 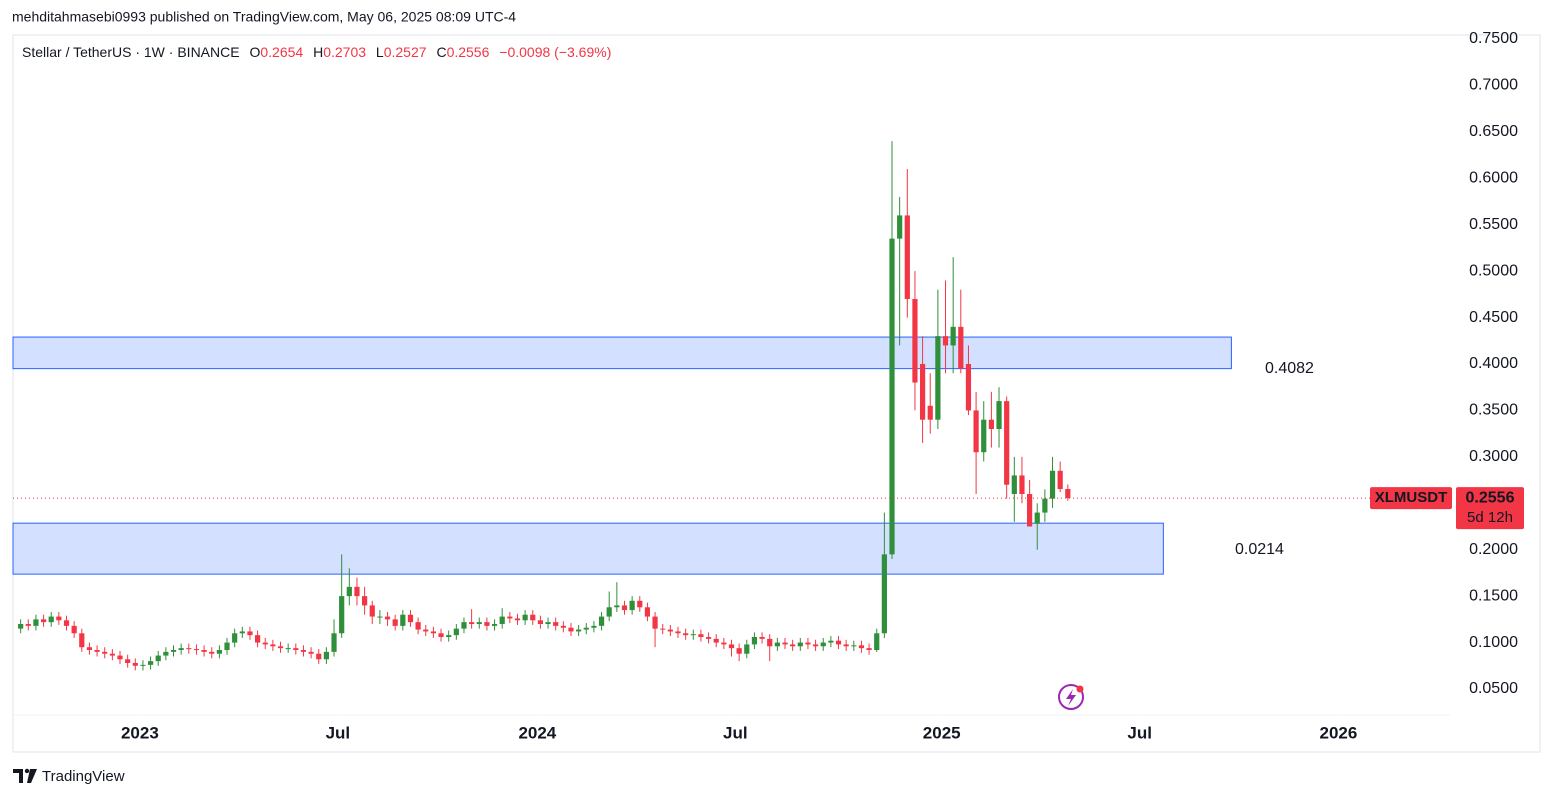 What do you see at coordinates (83, 776) in the screenshot?
I see `watermark: TradingView` at bounding box center [83, 776].